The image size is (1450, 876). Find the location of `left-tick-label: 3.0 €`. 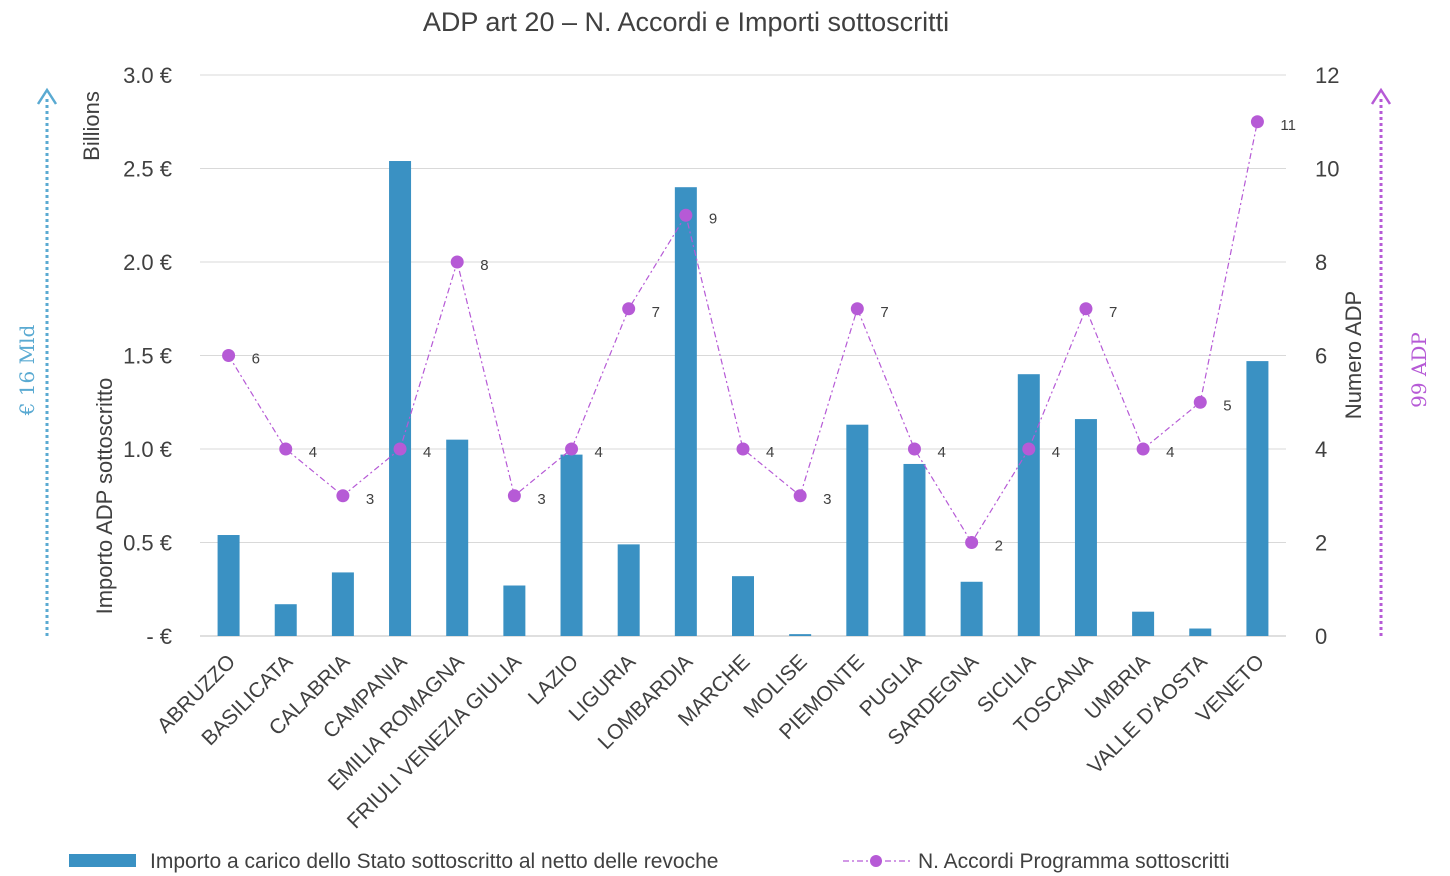

left-tick-label: 3.0 € is located at coordinates (147, 75).